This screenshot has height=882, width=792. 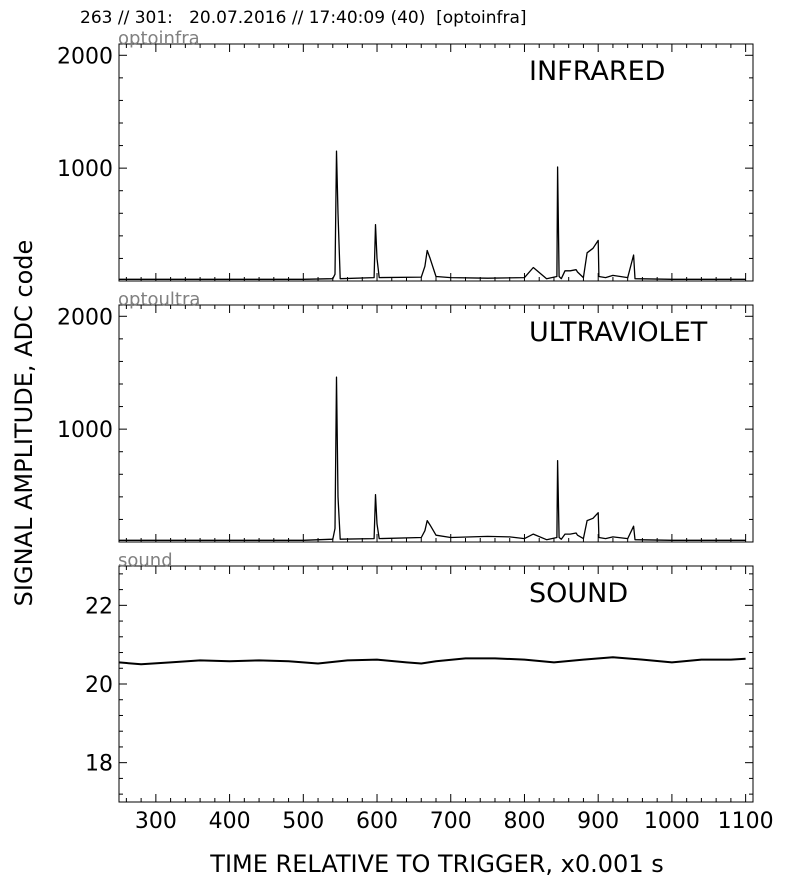 I want to click on x-axis-label: TIME RELATIVE TO TRIGGER, x0.001 s, so click(x=436, y=864).